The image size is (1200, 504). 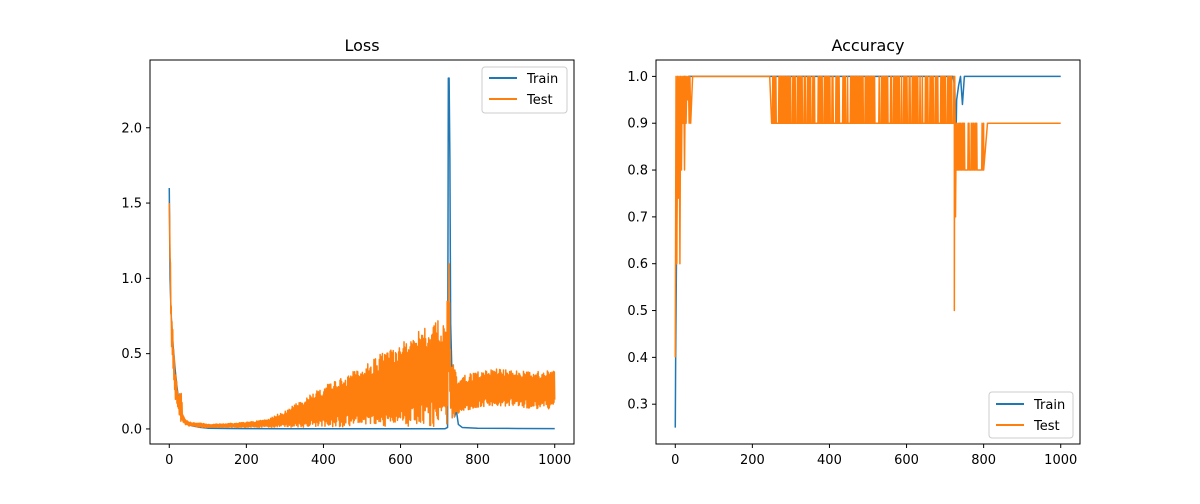 What do you see at coordinates (637, 171) in the screenshot?
I see `y-tick-label: 0.8` at bounding box center [637, 171].